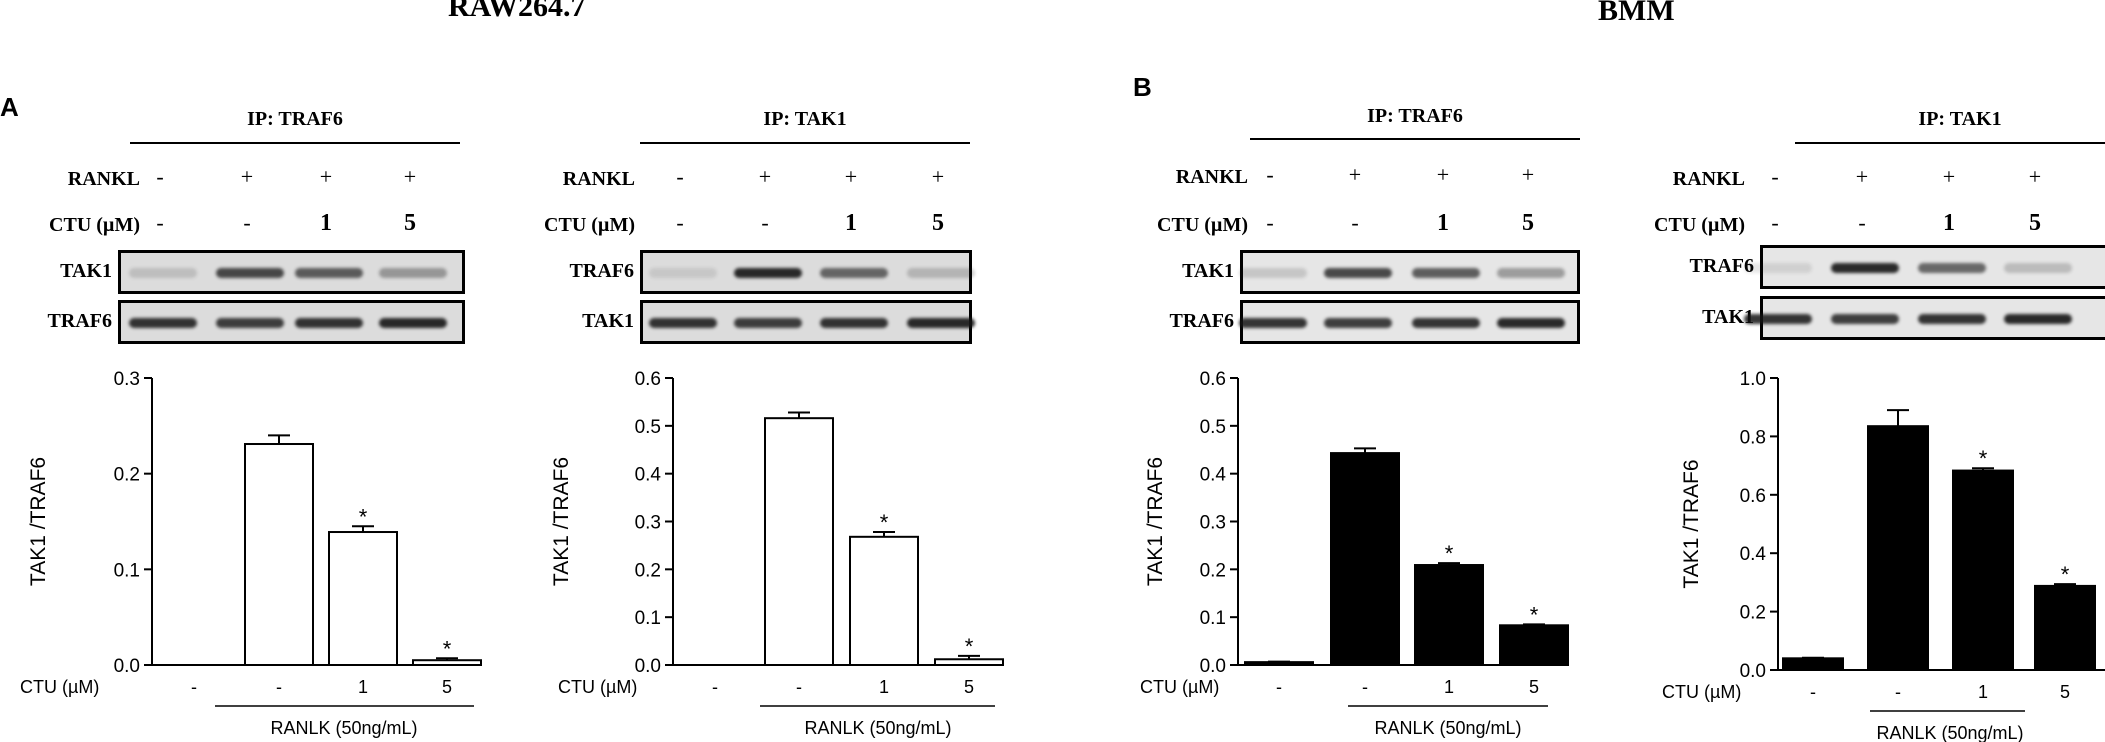 Image resolution: width=2105 pixels, height=742 pixels. I want to click on band-label-top: TRAF6, so click(601, 271).